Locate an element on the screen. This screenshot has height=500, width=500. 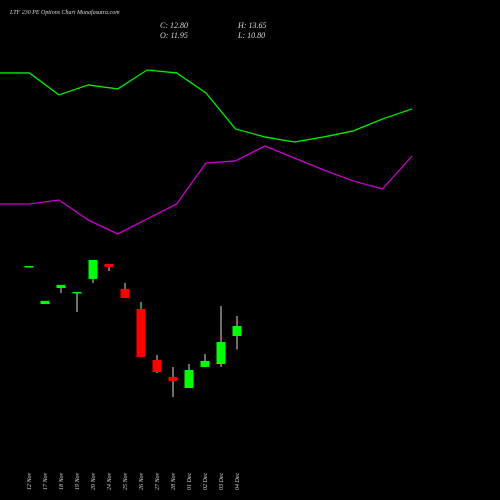
high-label: H: 13.65 is located at coordinates (251, 25).